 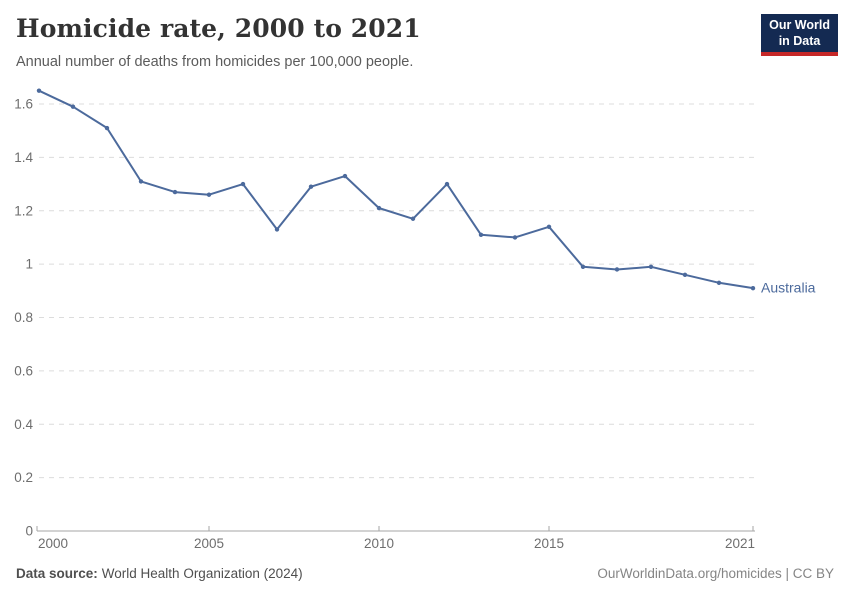 I want to click on y-tick-label: 0.4, so click(x=23, y=424).